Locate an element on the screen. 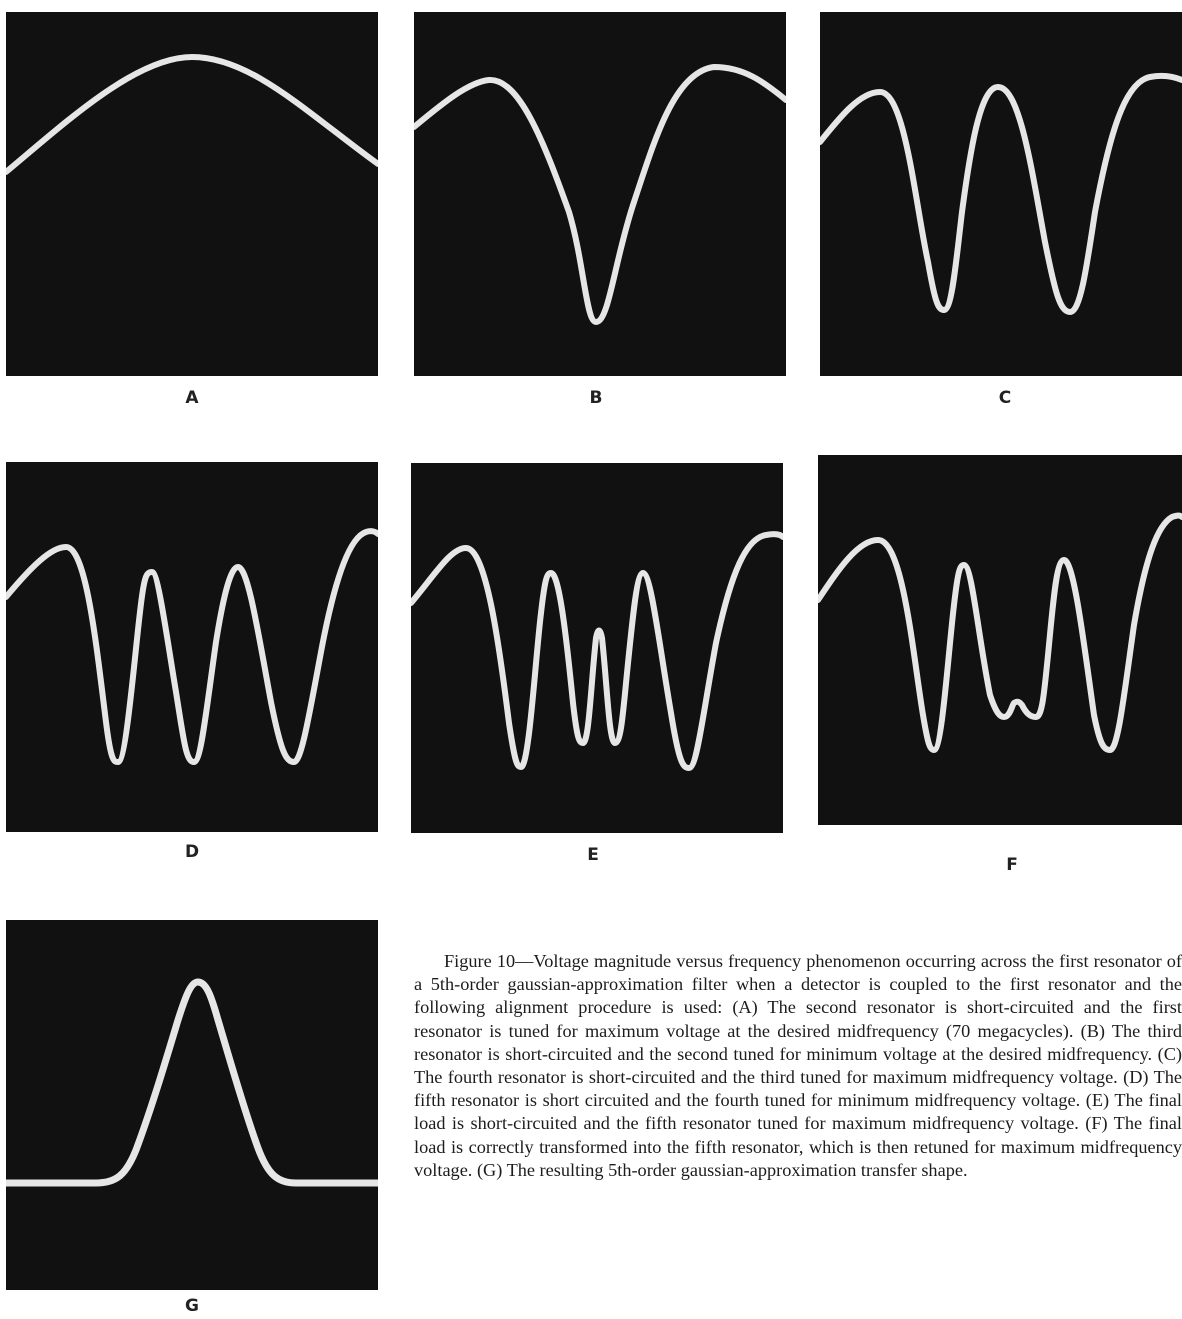 This screenshot has width=1182, height=1319. panel-label-a: A is located at coordinates (192, 398).